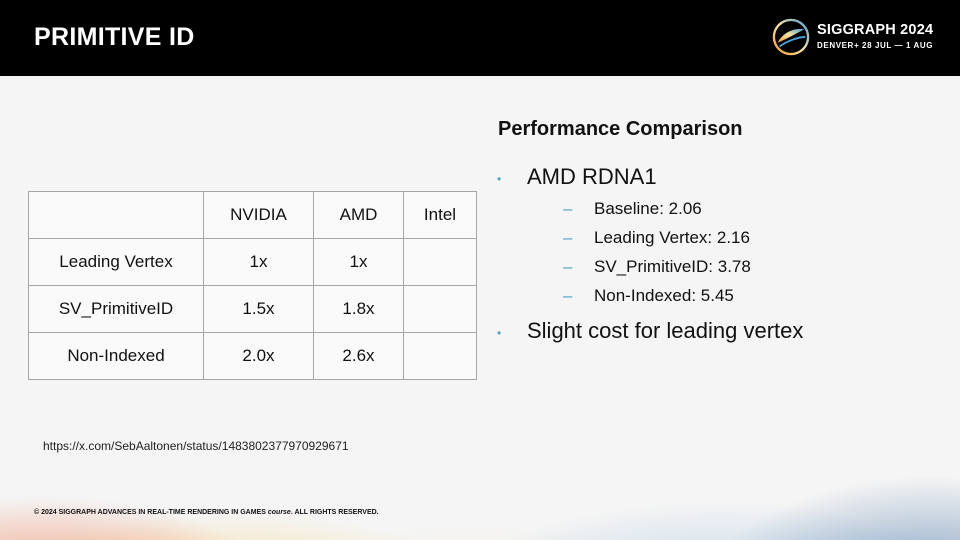 The image size is (960, 540). I want to click on table-row: Leading Vertex 1x 1x, so click(252, 262).